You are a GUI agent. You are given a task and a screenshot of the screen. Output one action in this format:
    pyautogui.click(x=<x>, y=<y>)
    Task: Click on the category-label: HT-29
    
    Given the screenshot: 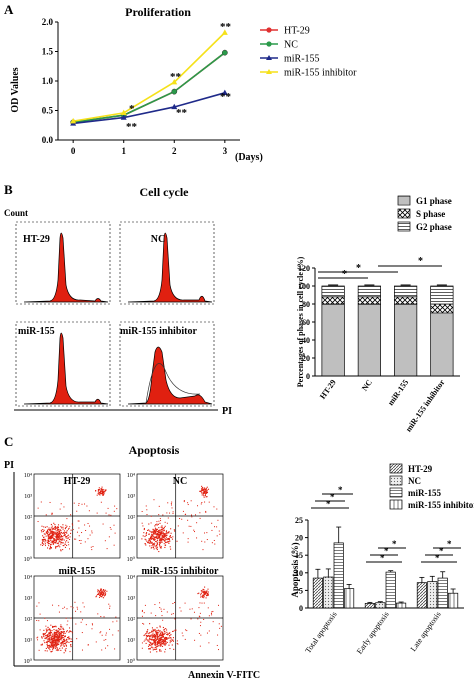 What is the action you would take?
    pyautogui.click(x=328, y=389)
    